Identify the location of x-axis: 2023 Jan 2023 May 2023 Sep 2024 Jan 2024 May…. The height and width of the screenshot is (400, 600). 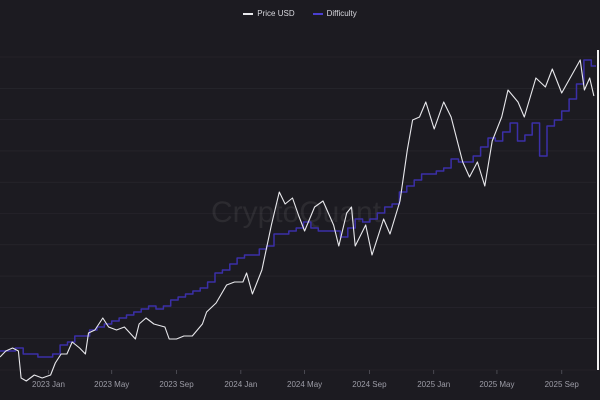
(305, 379).